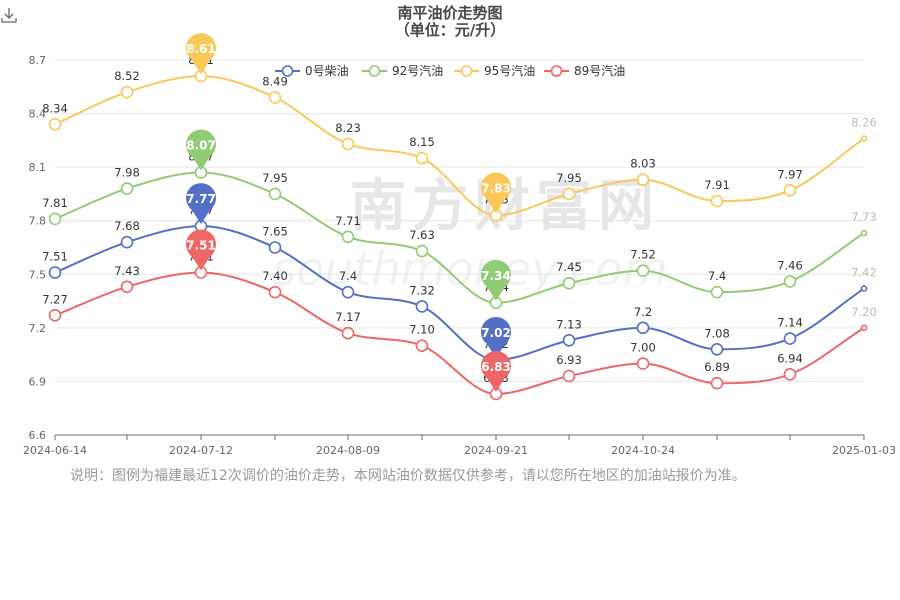  I want to click on data-label: 7.2, so click(643, 312).